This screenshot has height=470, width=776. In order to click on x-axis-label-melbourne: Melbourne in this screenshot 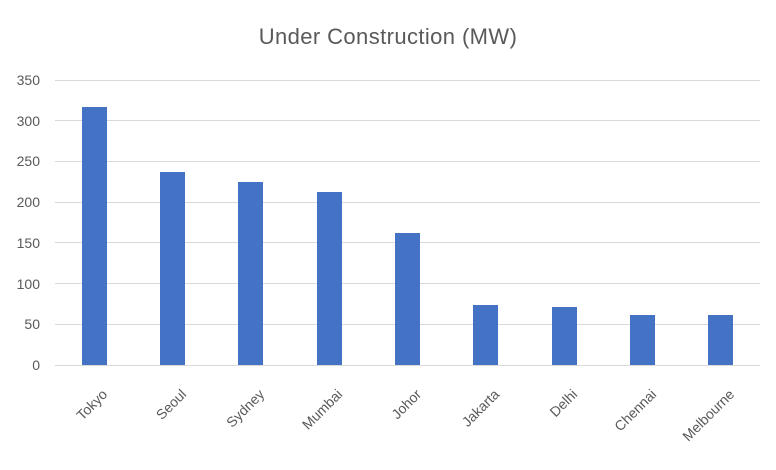, I will do `click(708, 415)`.